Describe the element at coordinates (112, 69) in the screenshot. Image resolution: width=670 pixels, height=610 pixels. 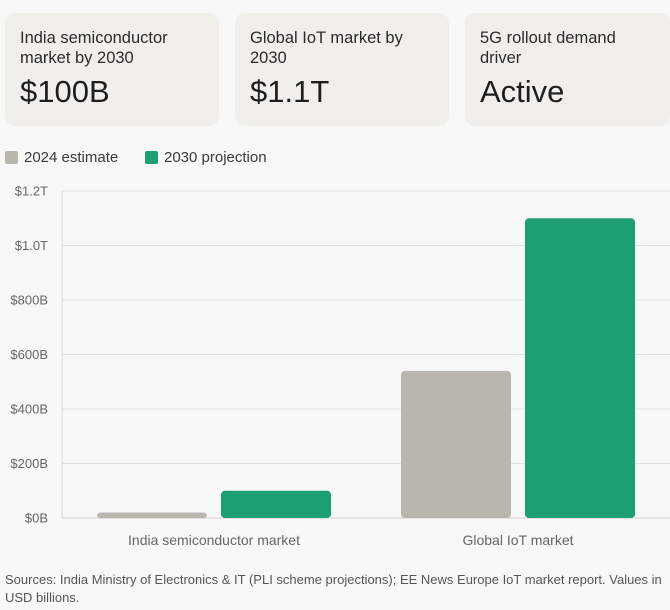
I see `kpi-card-semiconductor: India semiconductor market by 2030 $100B` at that location.